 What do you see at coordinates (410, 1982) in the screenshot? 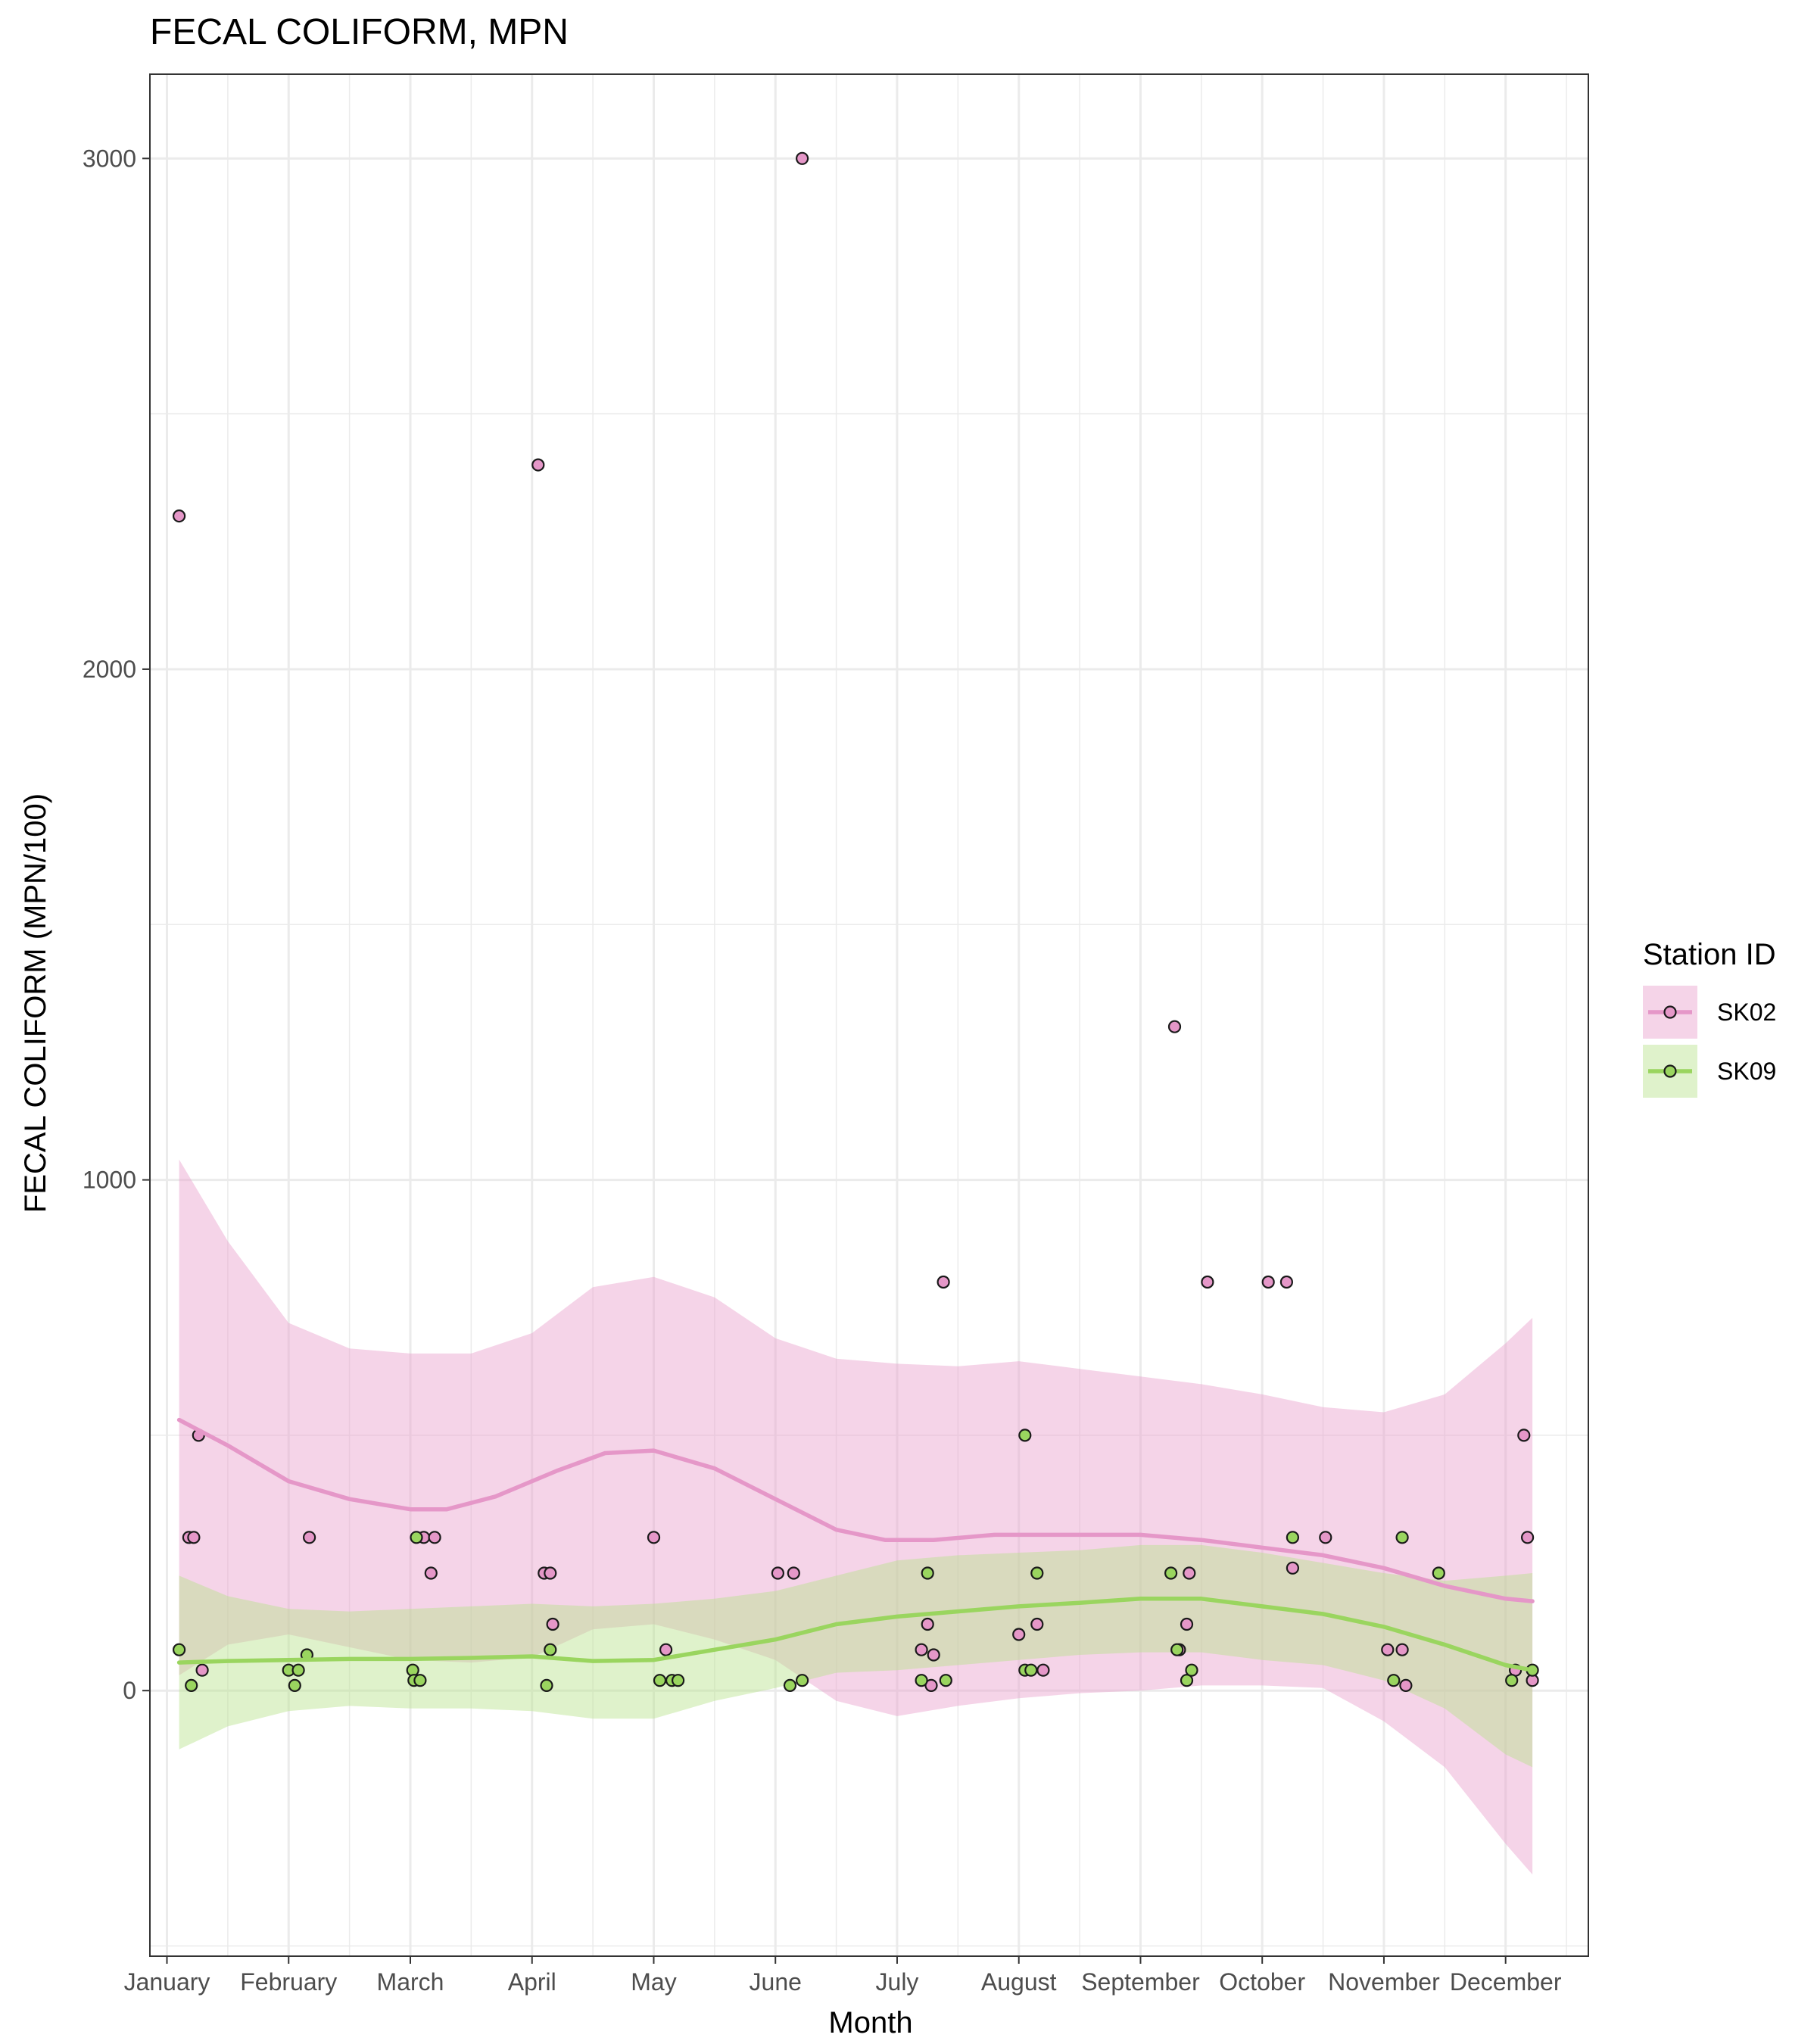
I see `x-tick-label: March` at bounding box center [410, 1982].